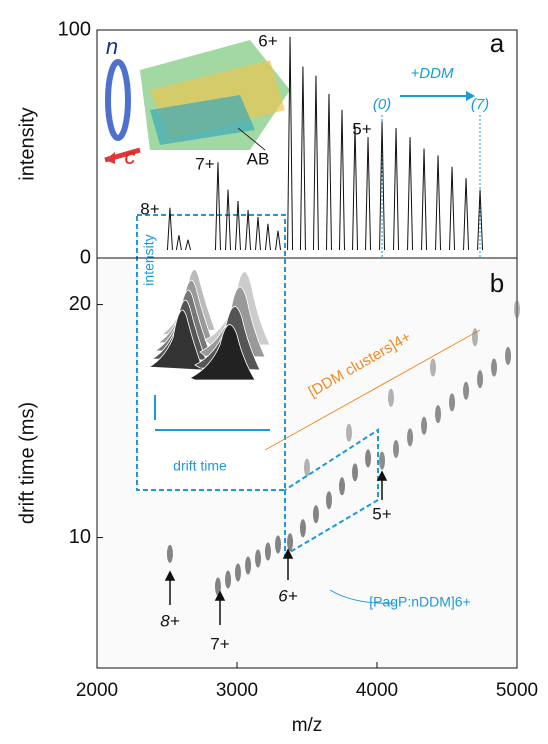 The width and height of the screenshot is (548, 744). What do you see at coordinates (372, 390) in the screenshot?
I see `cluster-bracket` at bounding box center [372, 390].